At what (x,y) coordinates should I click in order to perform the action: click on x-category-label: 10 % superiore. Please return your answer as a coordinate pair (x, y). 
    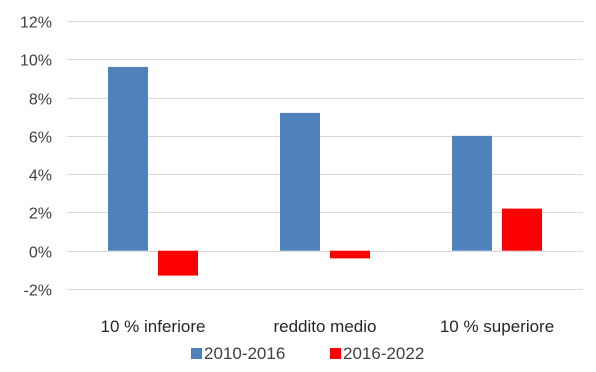
    Looking at the image, I should click on (497, 326).